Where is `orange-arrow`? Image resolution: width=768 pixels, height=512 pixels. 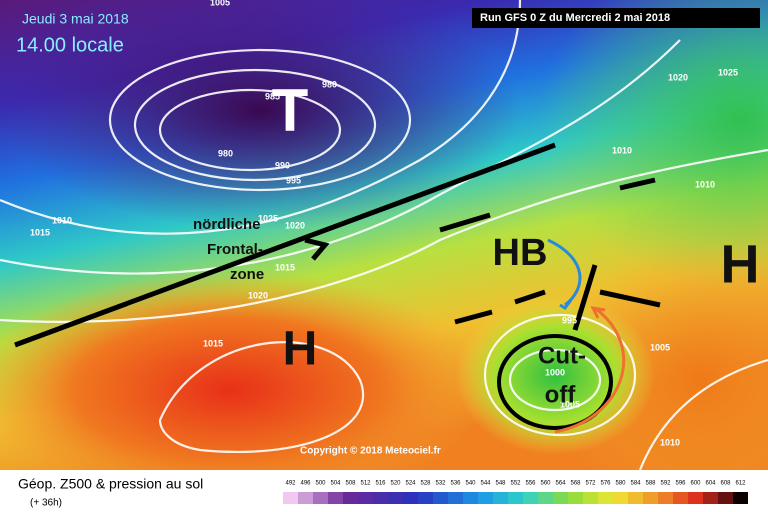
orange-arrow is located at coordinates (590, 370).